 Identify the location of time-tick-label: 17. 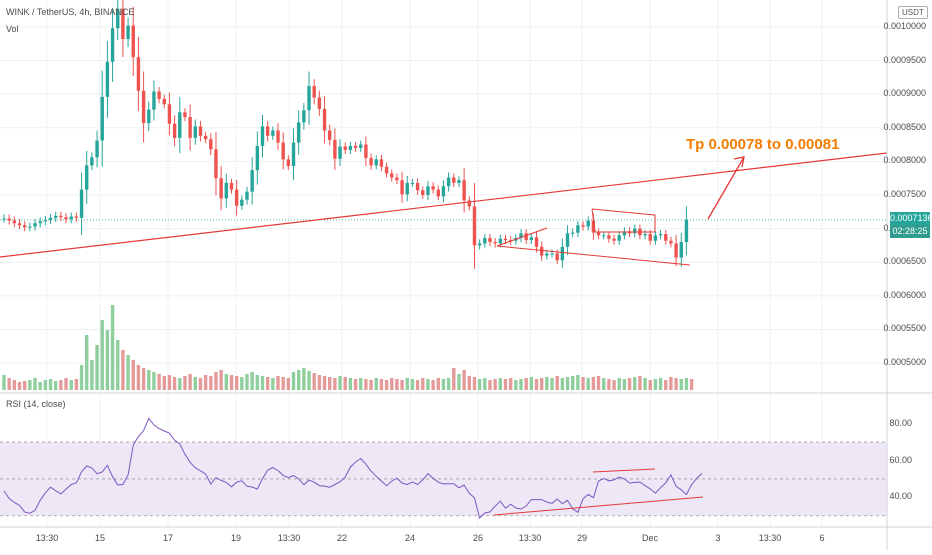
(168, 538).